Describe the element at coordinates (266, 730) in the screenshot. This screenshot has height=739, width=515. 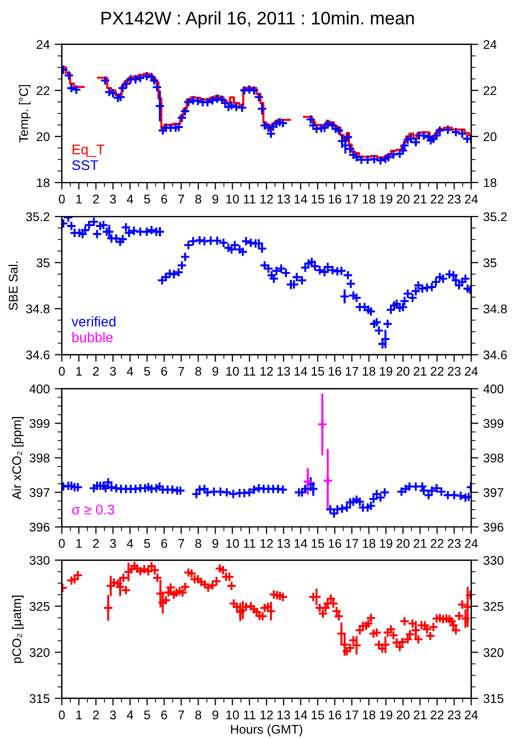
I see `x-axis-title: Hours (GMT)` at that location.